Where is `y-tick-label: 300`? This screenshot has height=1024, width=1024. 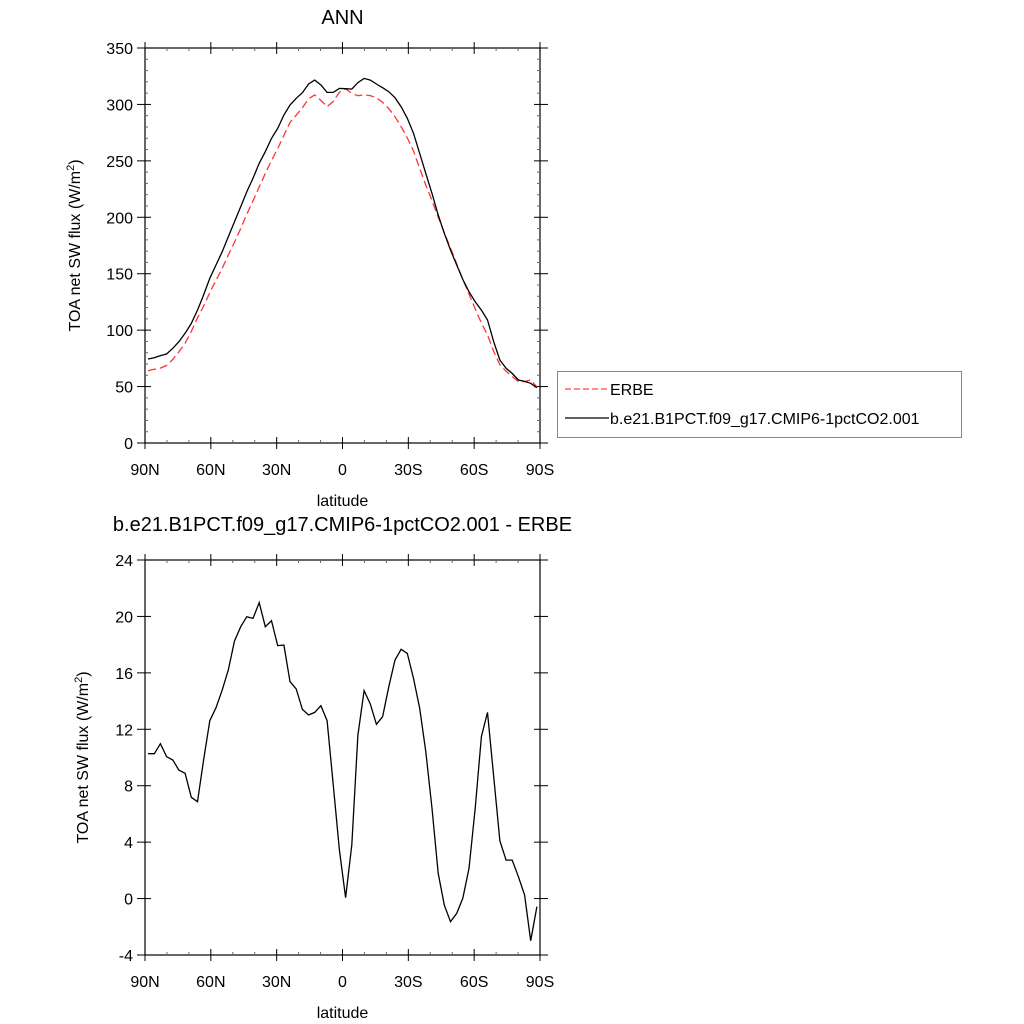 y-tick-label: 300 is located at coordinates (119, 105).